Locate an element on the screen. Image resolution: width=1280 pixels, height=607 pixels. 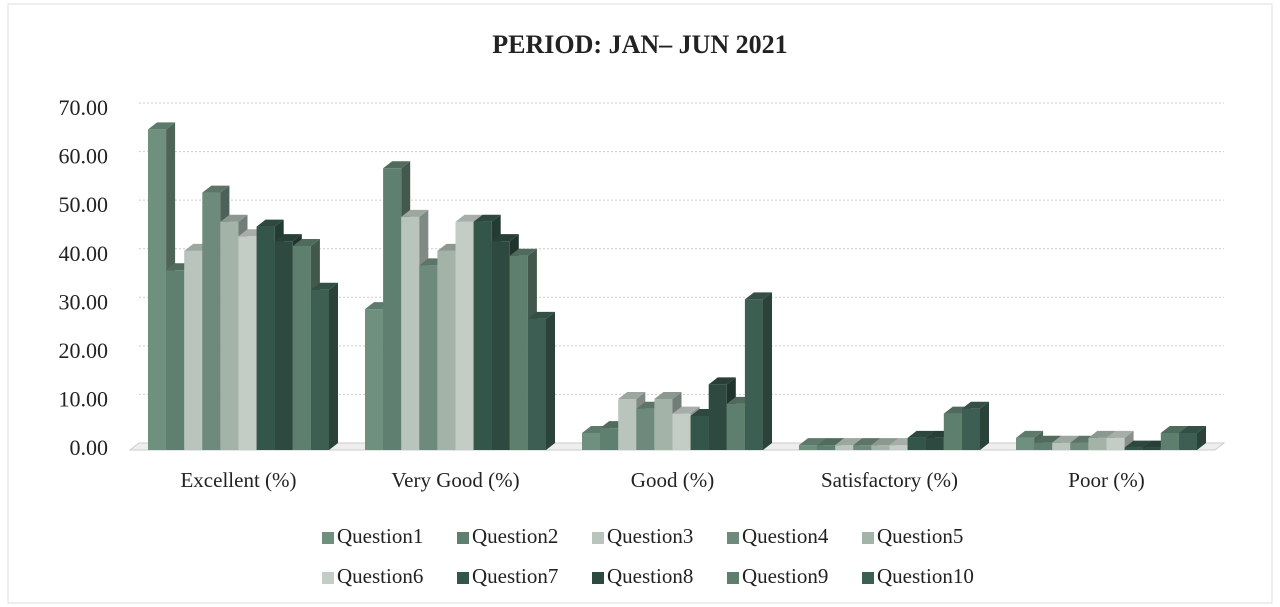
y-tick-label: 20.00 is located at coordinates (84, 350).